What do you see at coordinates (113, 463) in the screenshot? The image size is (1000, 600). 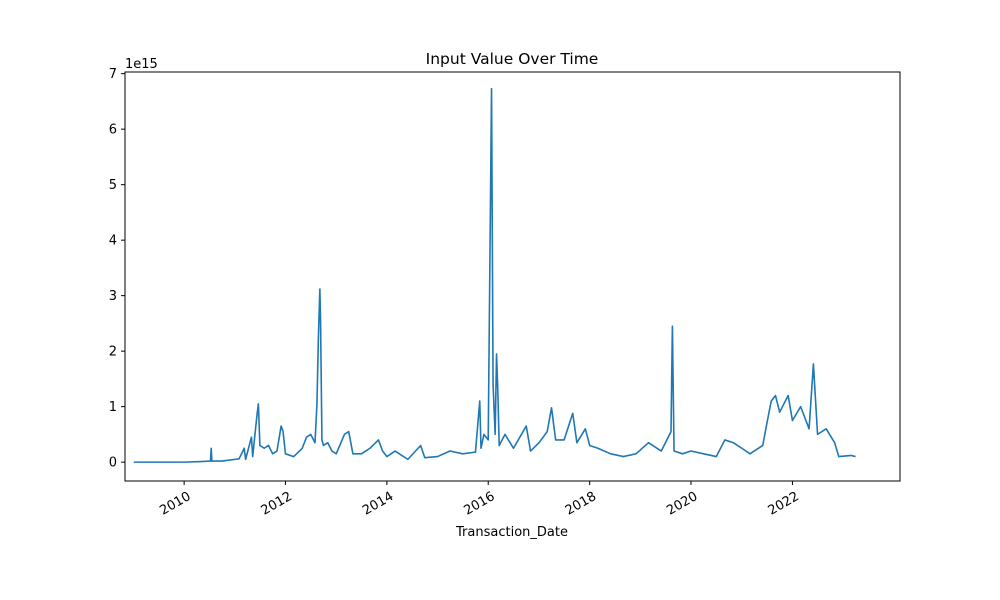 I see `y-tick-label: 0` at bounding box center [113, 463].